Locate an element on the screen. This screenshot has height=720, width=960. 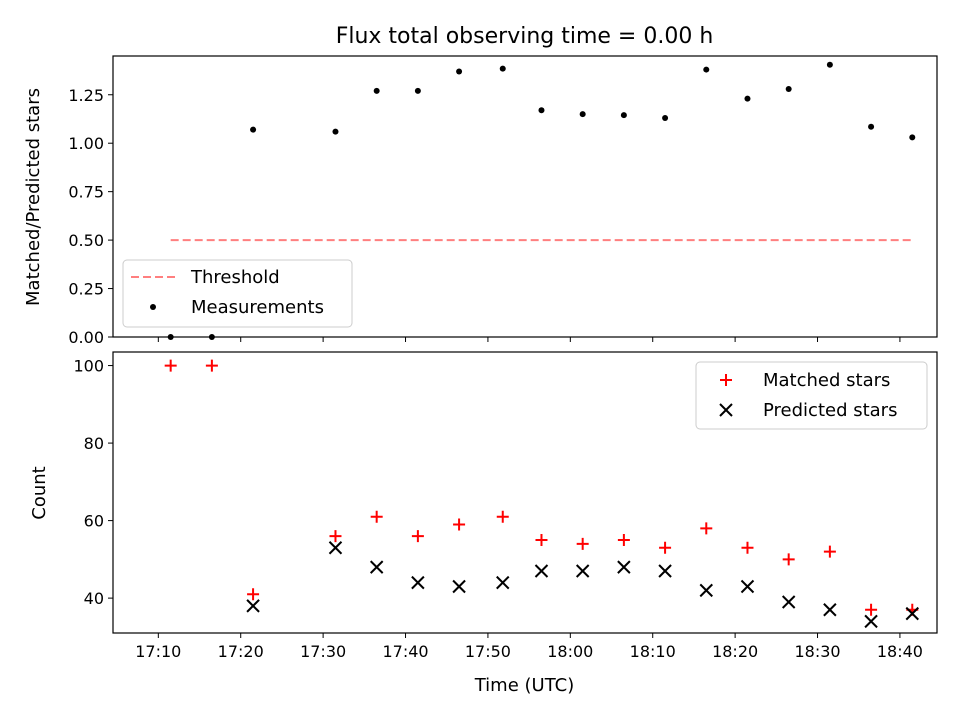
legend-matched-label: Matched stars is located at coordinates (826, 380).